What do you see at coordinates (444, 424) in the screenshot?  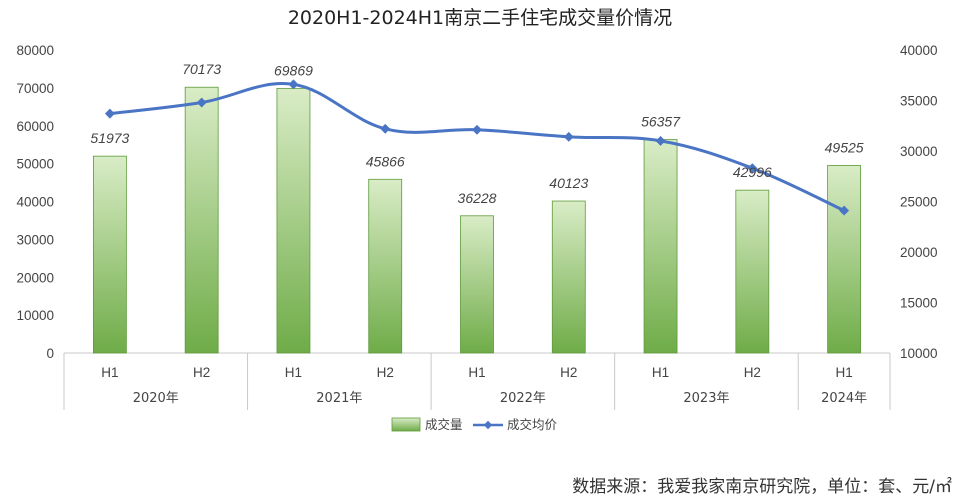 I see `legend-label-volume: 成交量` at bounding box center [444, 424].